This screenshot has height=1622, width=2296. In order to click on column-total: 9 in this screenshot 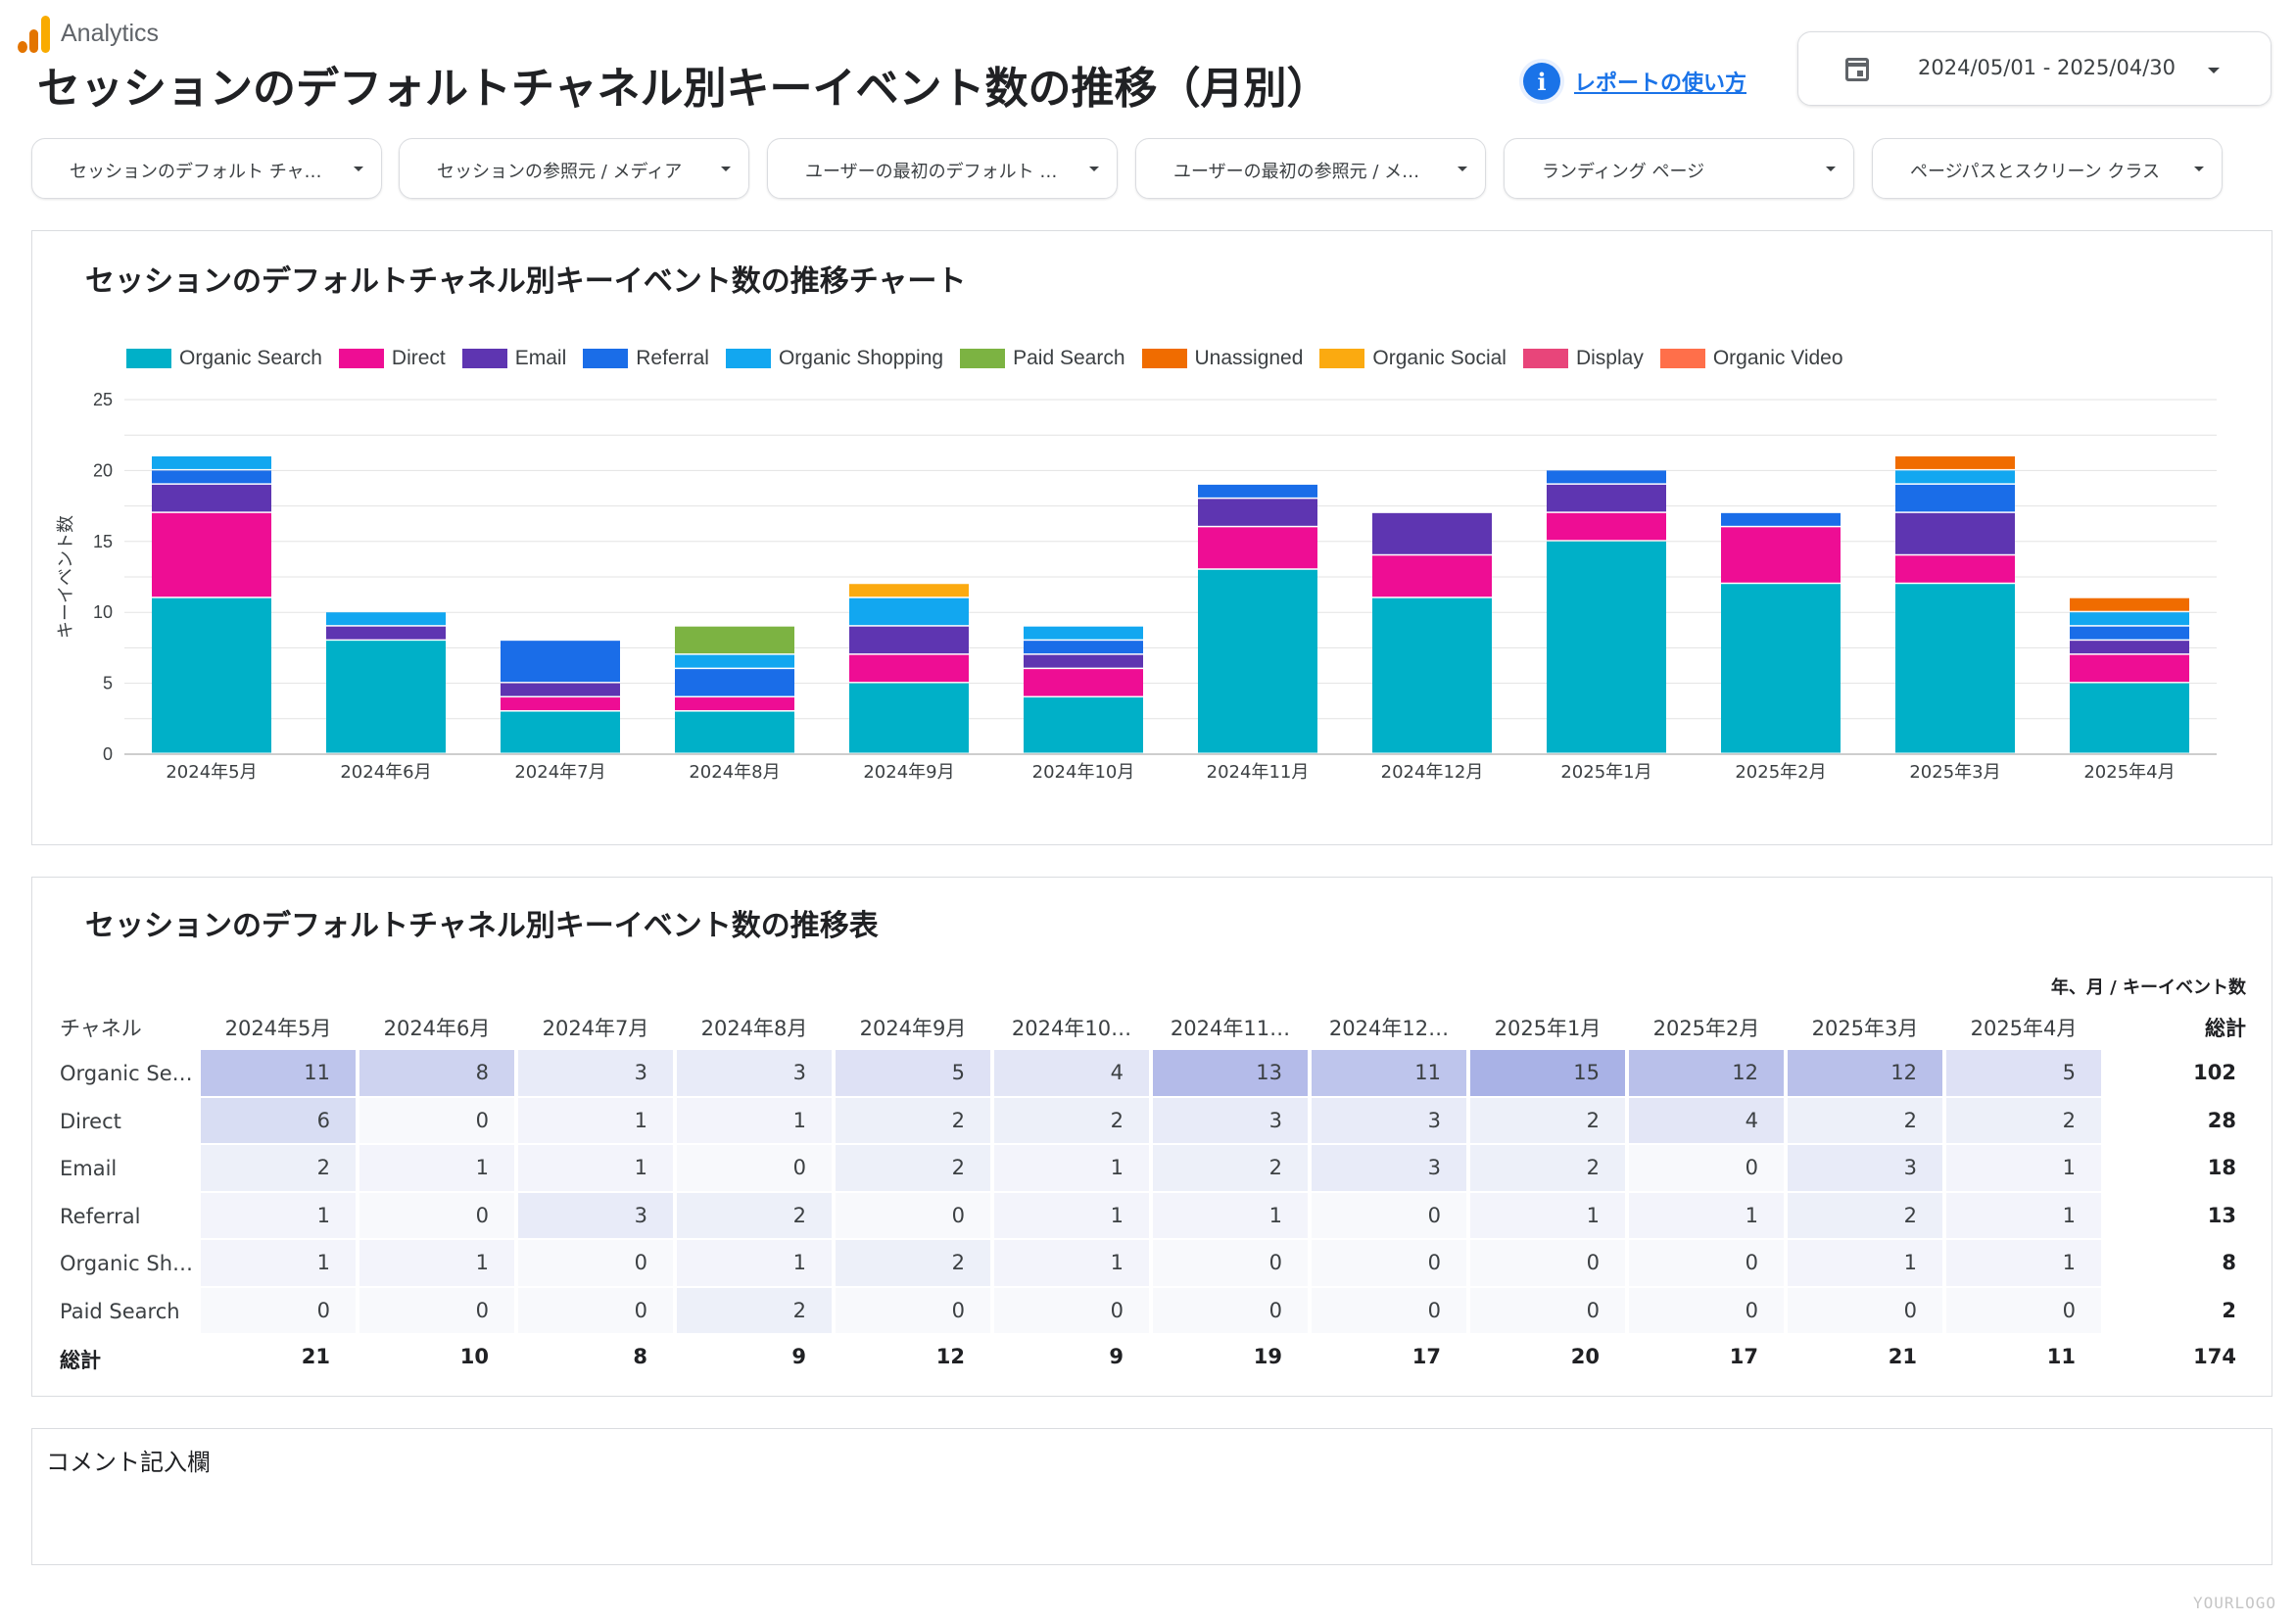, I will do `click(798, 1356)`.